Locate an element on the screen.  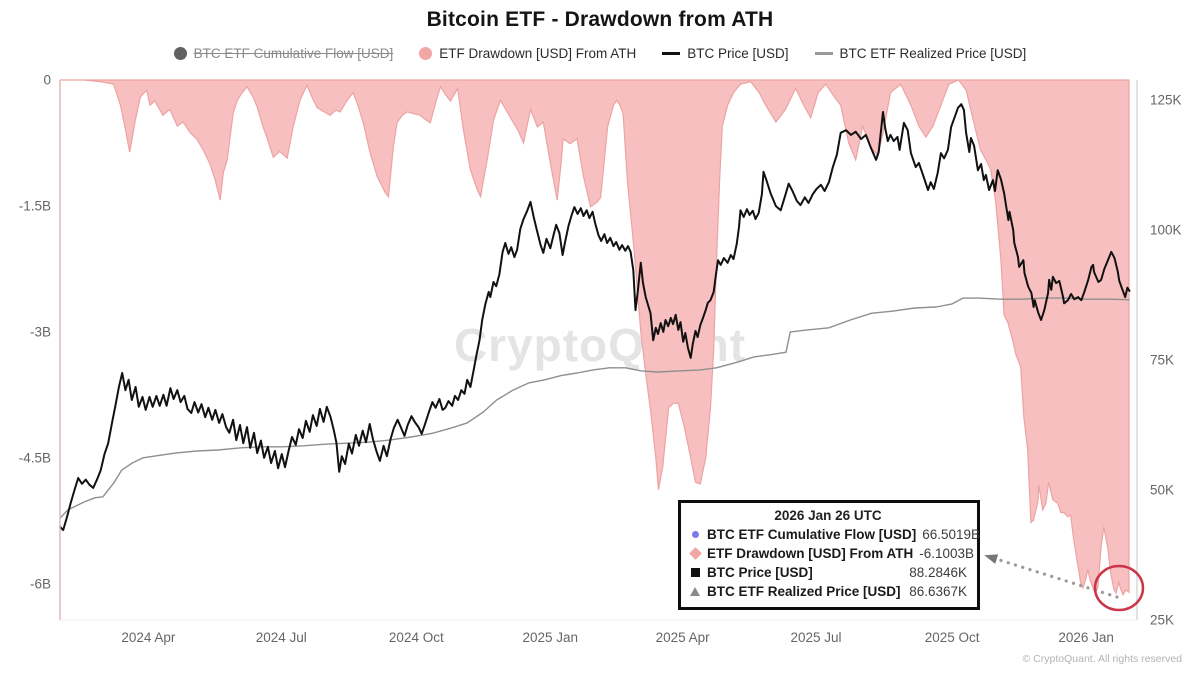
legend-item-label: BTC Price [USD] is located at coordinates (738, 53).